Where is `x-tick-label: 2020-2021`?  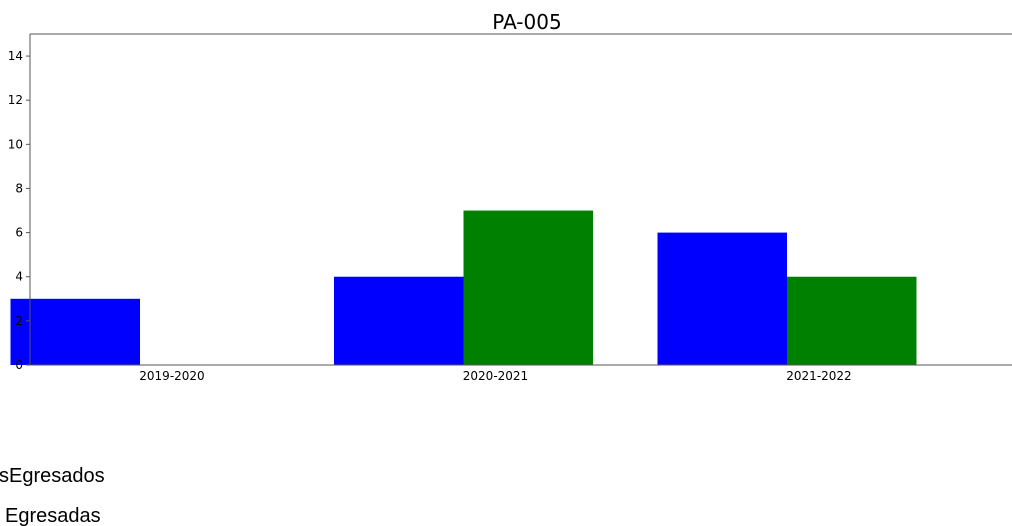 x-tick-label: 2020-2021 is located at coordinates (495, 376).